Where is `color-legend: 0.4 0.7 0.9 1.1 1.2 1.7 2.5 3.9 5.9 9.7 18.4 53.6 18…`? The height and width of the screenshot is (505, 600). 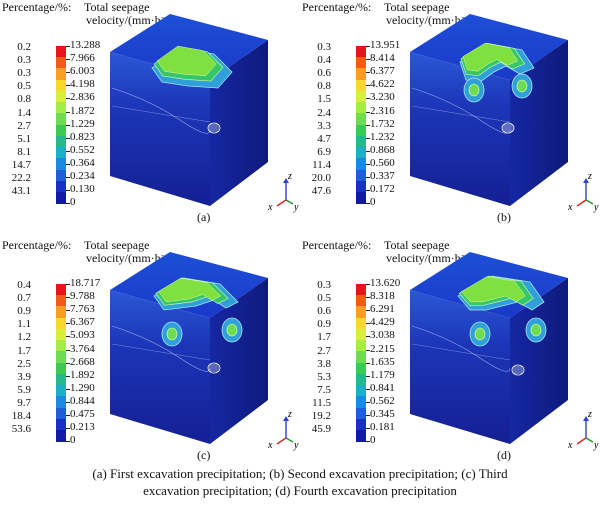 color-legend: 0.4 0.7 0.9 1.1 1.2 1.7 2.5 3.9 5.9 9.7 18.4 53.6 18… is located at coordinates (50, 364).